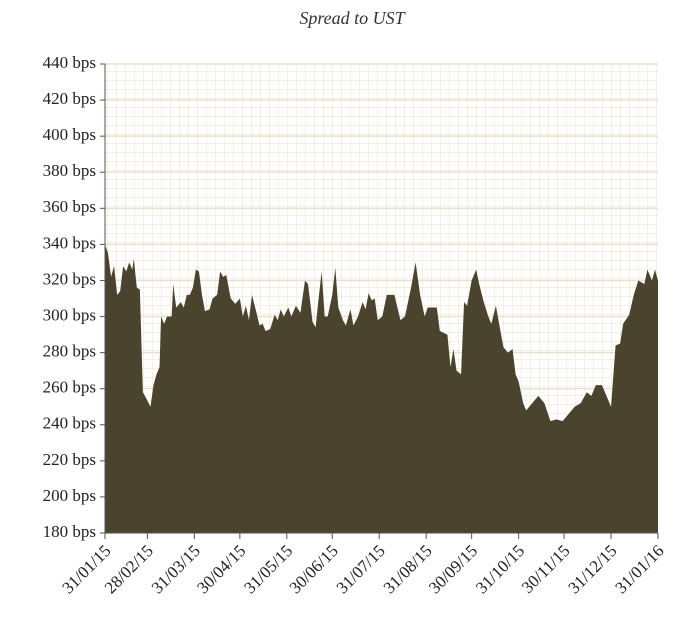  What do you see at coordinates (69, 278) in the screenshot?
I see `y-tick-label: 320 bps` at bounding box center [69, 278].